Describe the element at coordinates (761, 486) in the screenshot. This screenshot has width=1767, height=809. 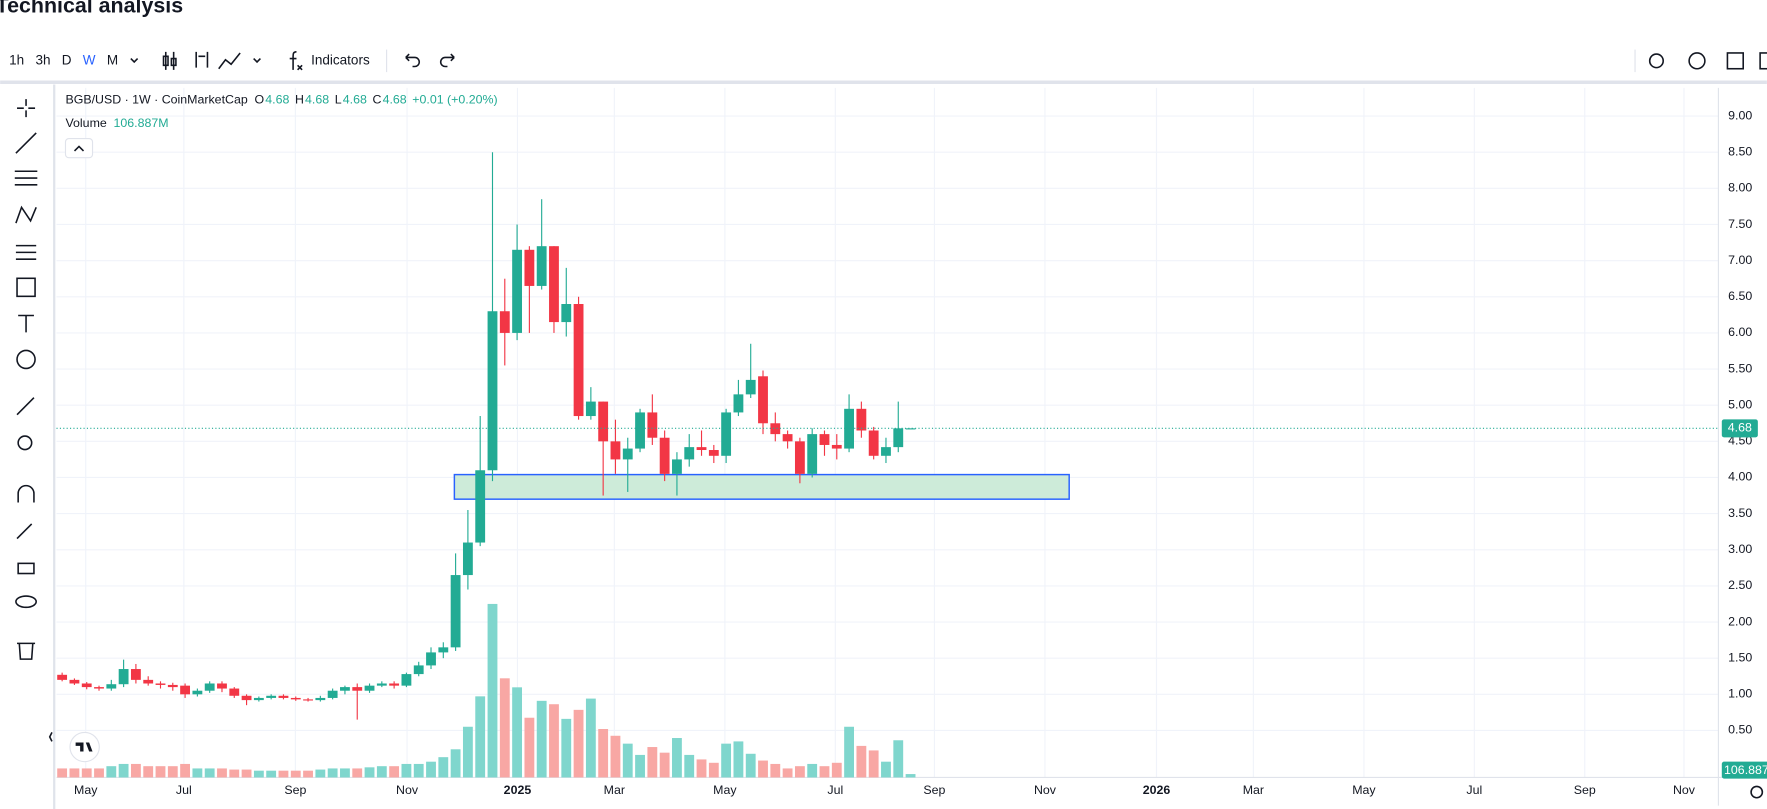
I see `zone-rectangle` at that location.